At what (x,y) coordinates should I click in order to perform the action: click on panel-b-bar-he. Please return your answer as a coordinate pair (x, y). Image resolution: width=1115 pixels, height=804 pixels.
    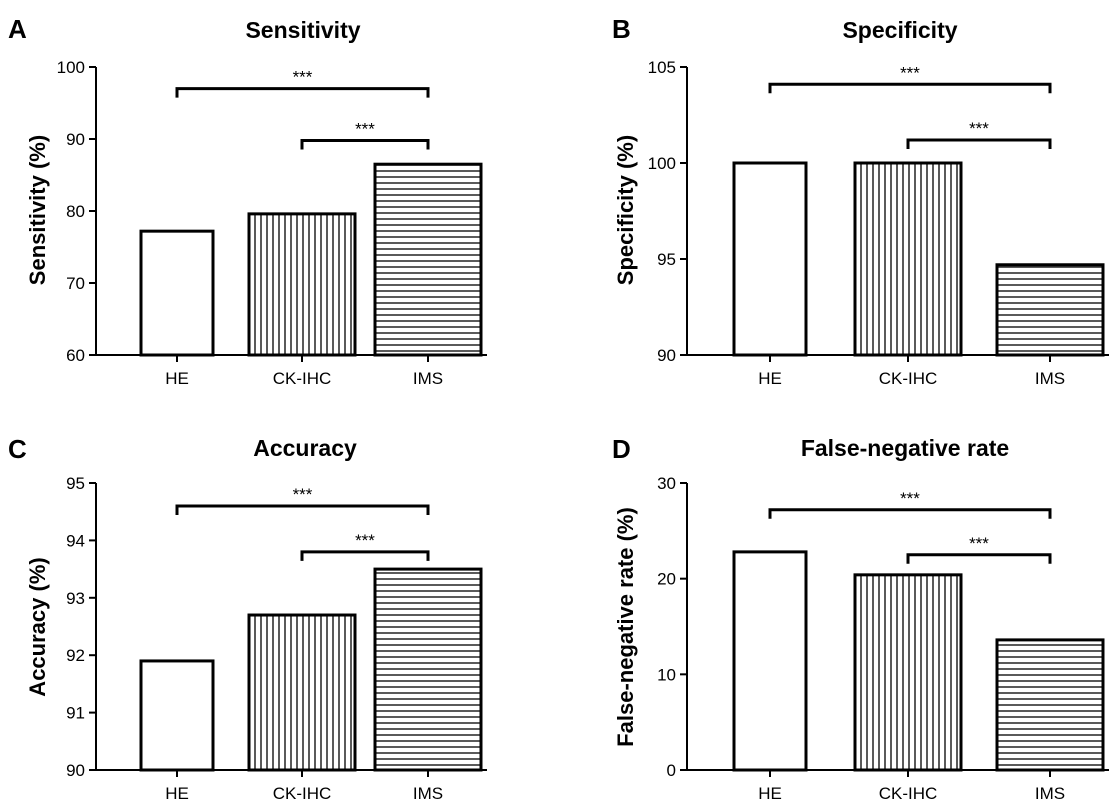
    Looking at the image, I should click on (770, 259).